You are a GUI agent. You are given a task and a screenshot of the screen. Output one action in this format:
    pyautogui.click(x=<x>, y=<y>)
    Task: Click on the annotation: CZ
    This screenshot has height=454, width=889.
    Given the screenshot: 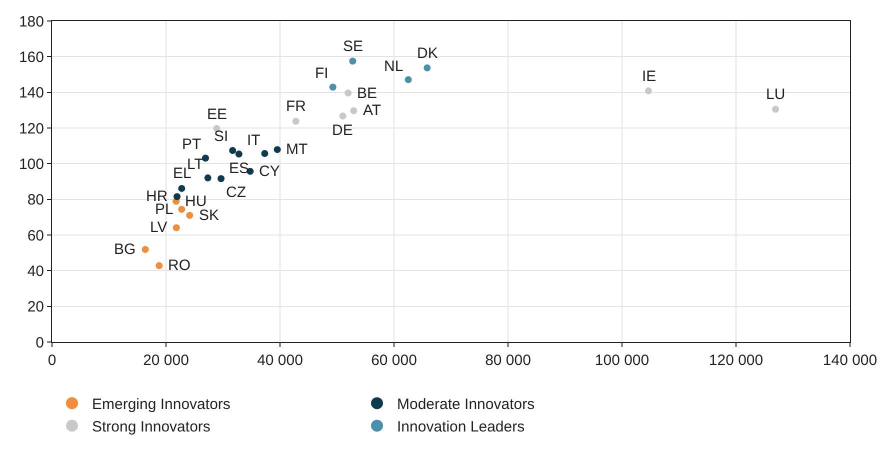 What is the action you would take?
    pyautogui.click(x=236, y=192)
    